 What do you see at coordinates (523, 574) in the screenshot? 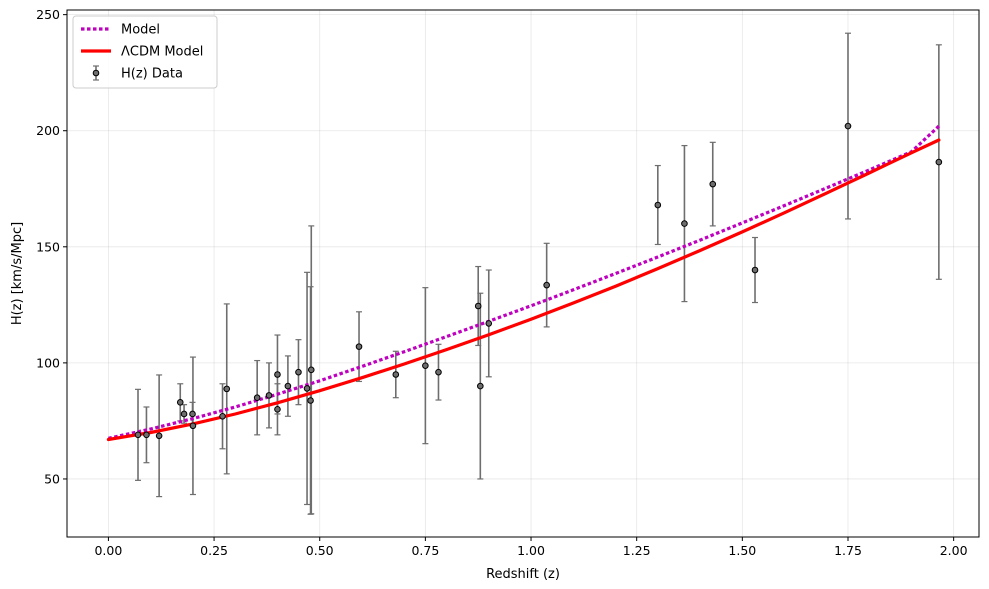
I see `x-axis-label: Redshift (z)` at bounding box center [523, 574].